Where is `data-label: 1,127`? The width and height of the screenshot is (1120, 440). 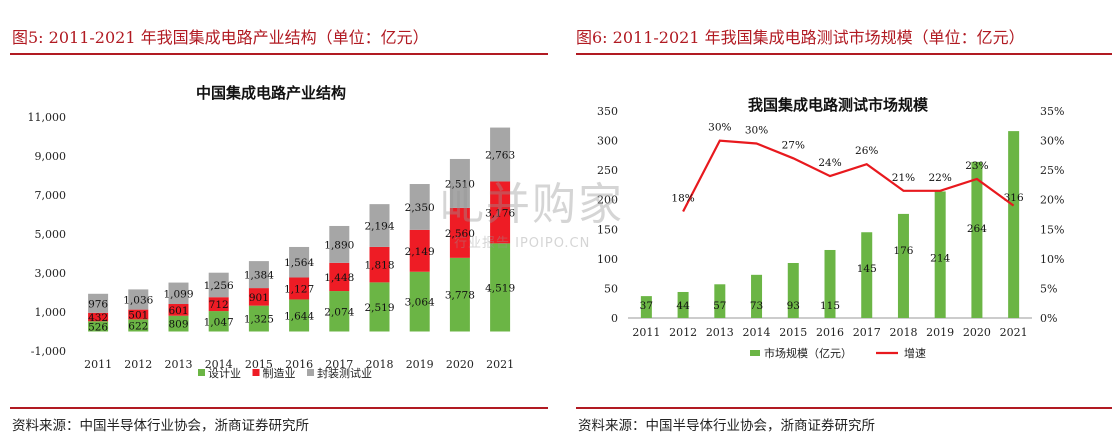 data-label: 1,127 is located at coordinates (299, 289).